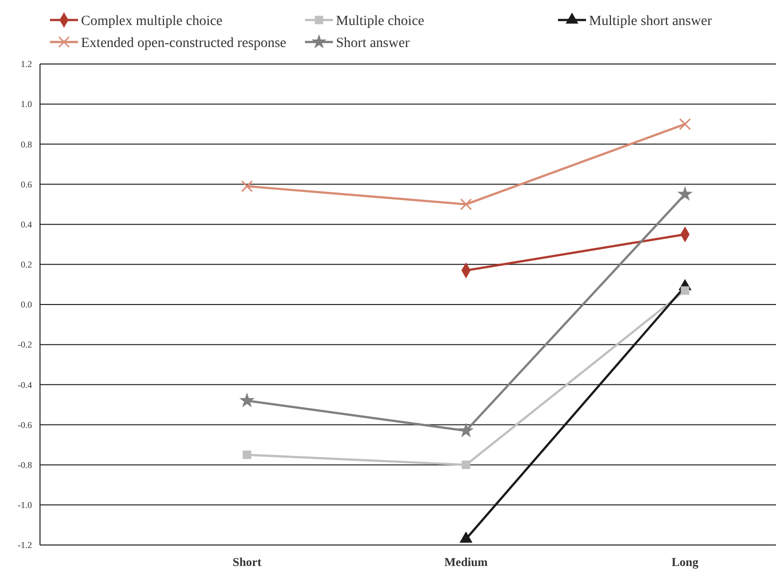 The width and height of the screenshot is (784, 572). Describe the element at coordinates (183, 43) in the screenshot. I see `legend-label: Extended open-constructed response` at that location.